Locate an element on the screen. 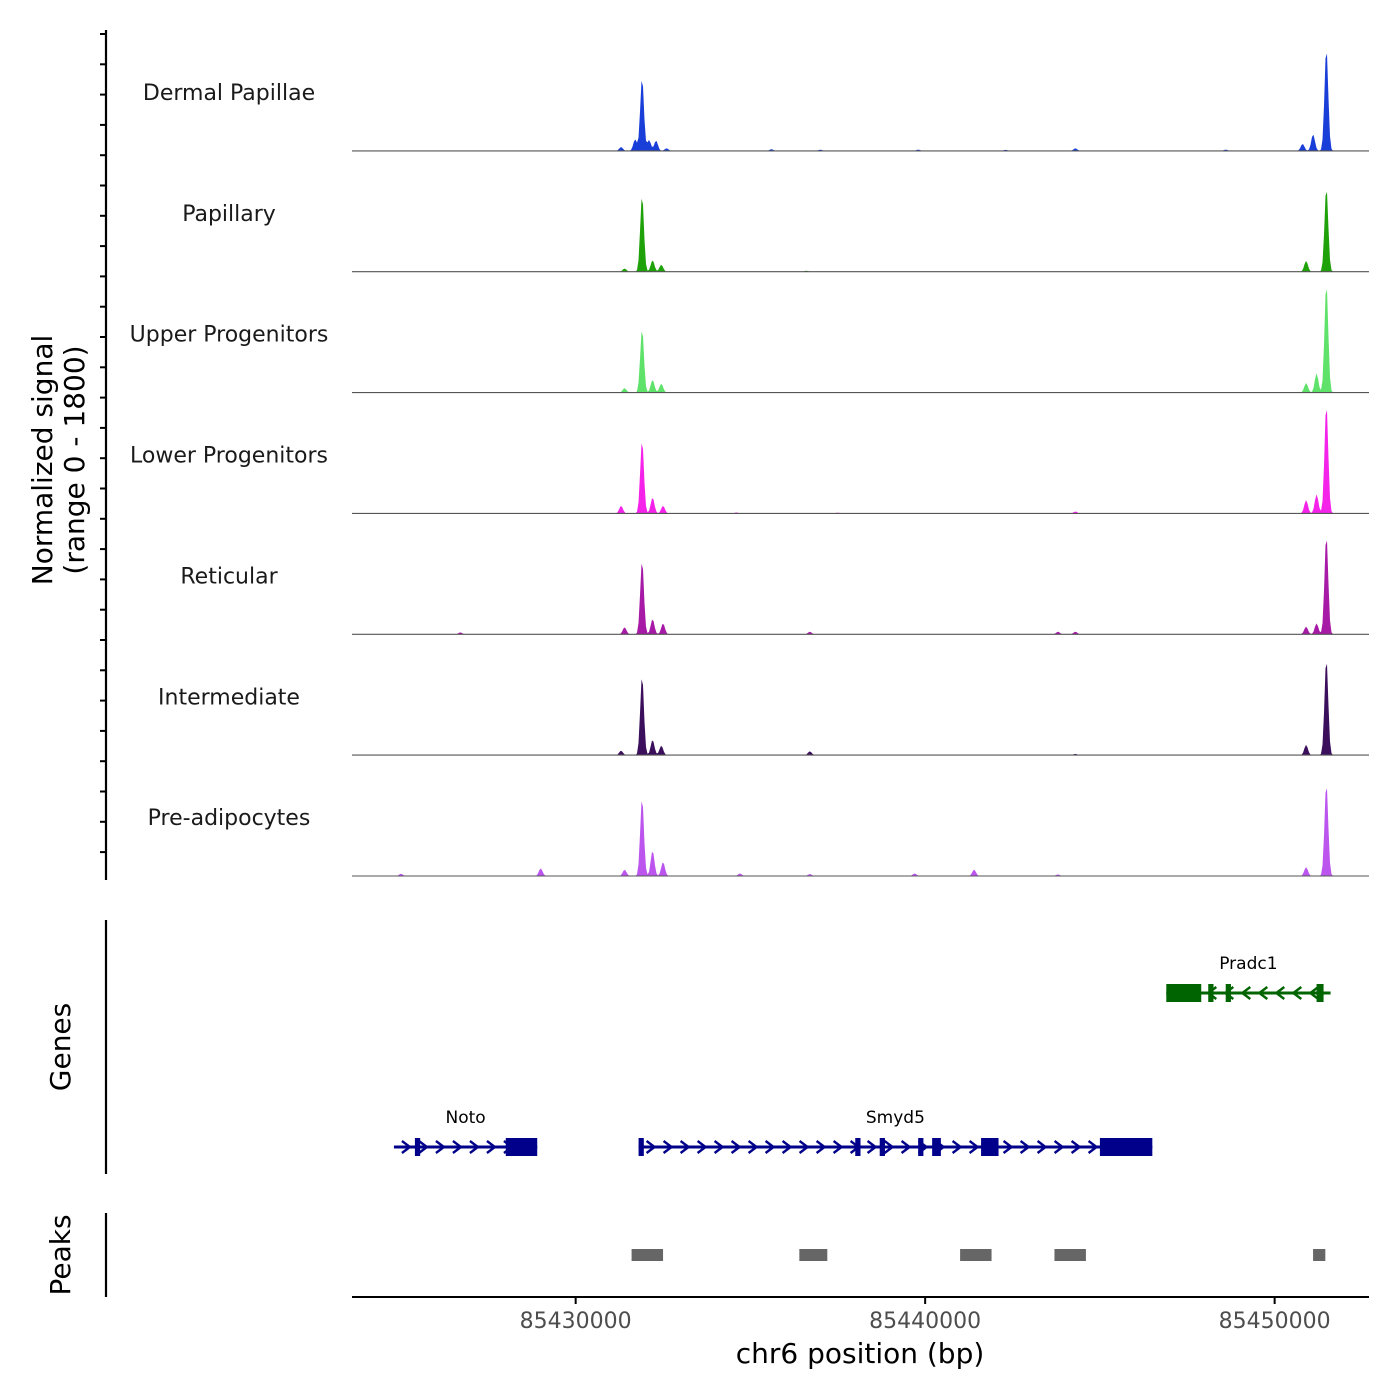 The height and width of the screenshot is (1400, 1400). track-label: Papillary is located at coordinates (229, 214).